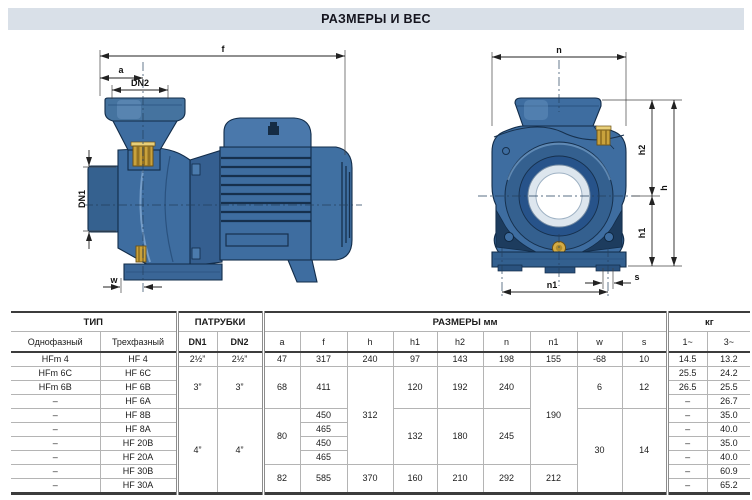  I want to click on col-header-h: h, so click(370, 342).